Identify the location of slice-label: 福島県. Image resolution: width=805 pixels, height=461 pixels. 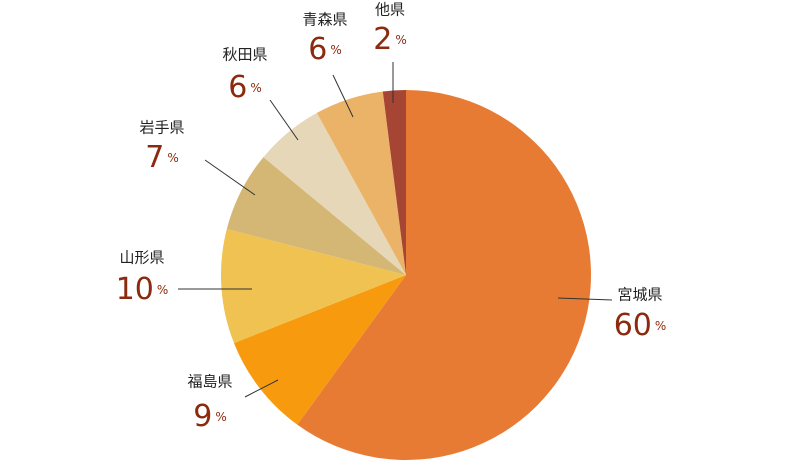
(209, 382).